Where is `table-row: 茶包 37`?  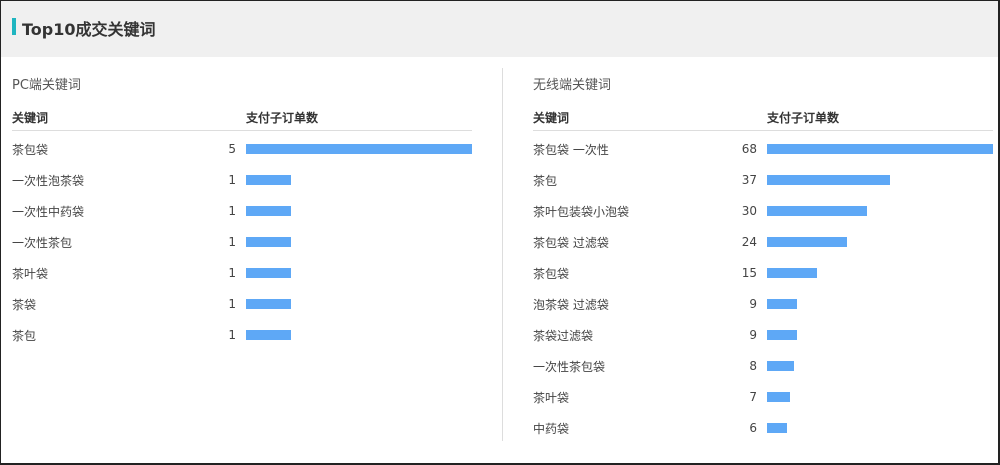
table-row: 茶包 37 is located at coordinates (763, 179).